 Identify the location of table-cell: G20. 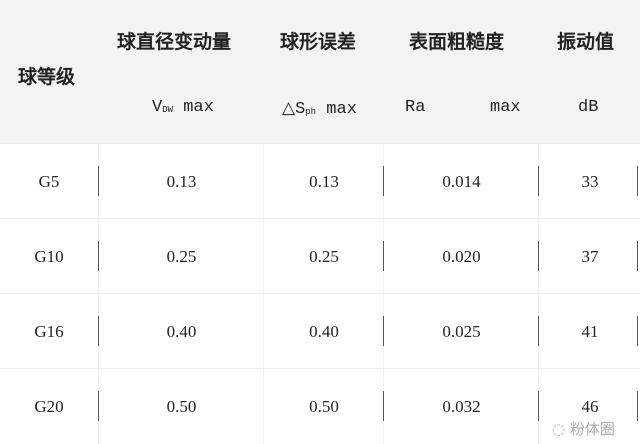
(49, 406).